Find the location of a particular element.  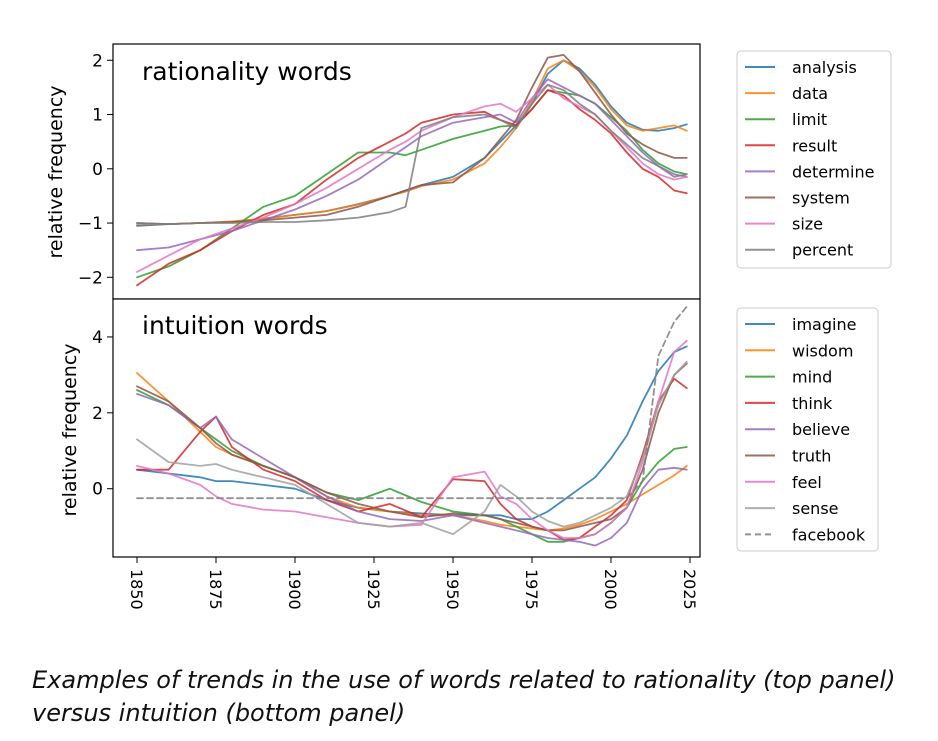

series-line-believe is located at coordinates (412, 469).